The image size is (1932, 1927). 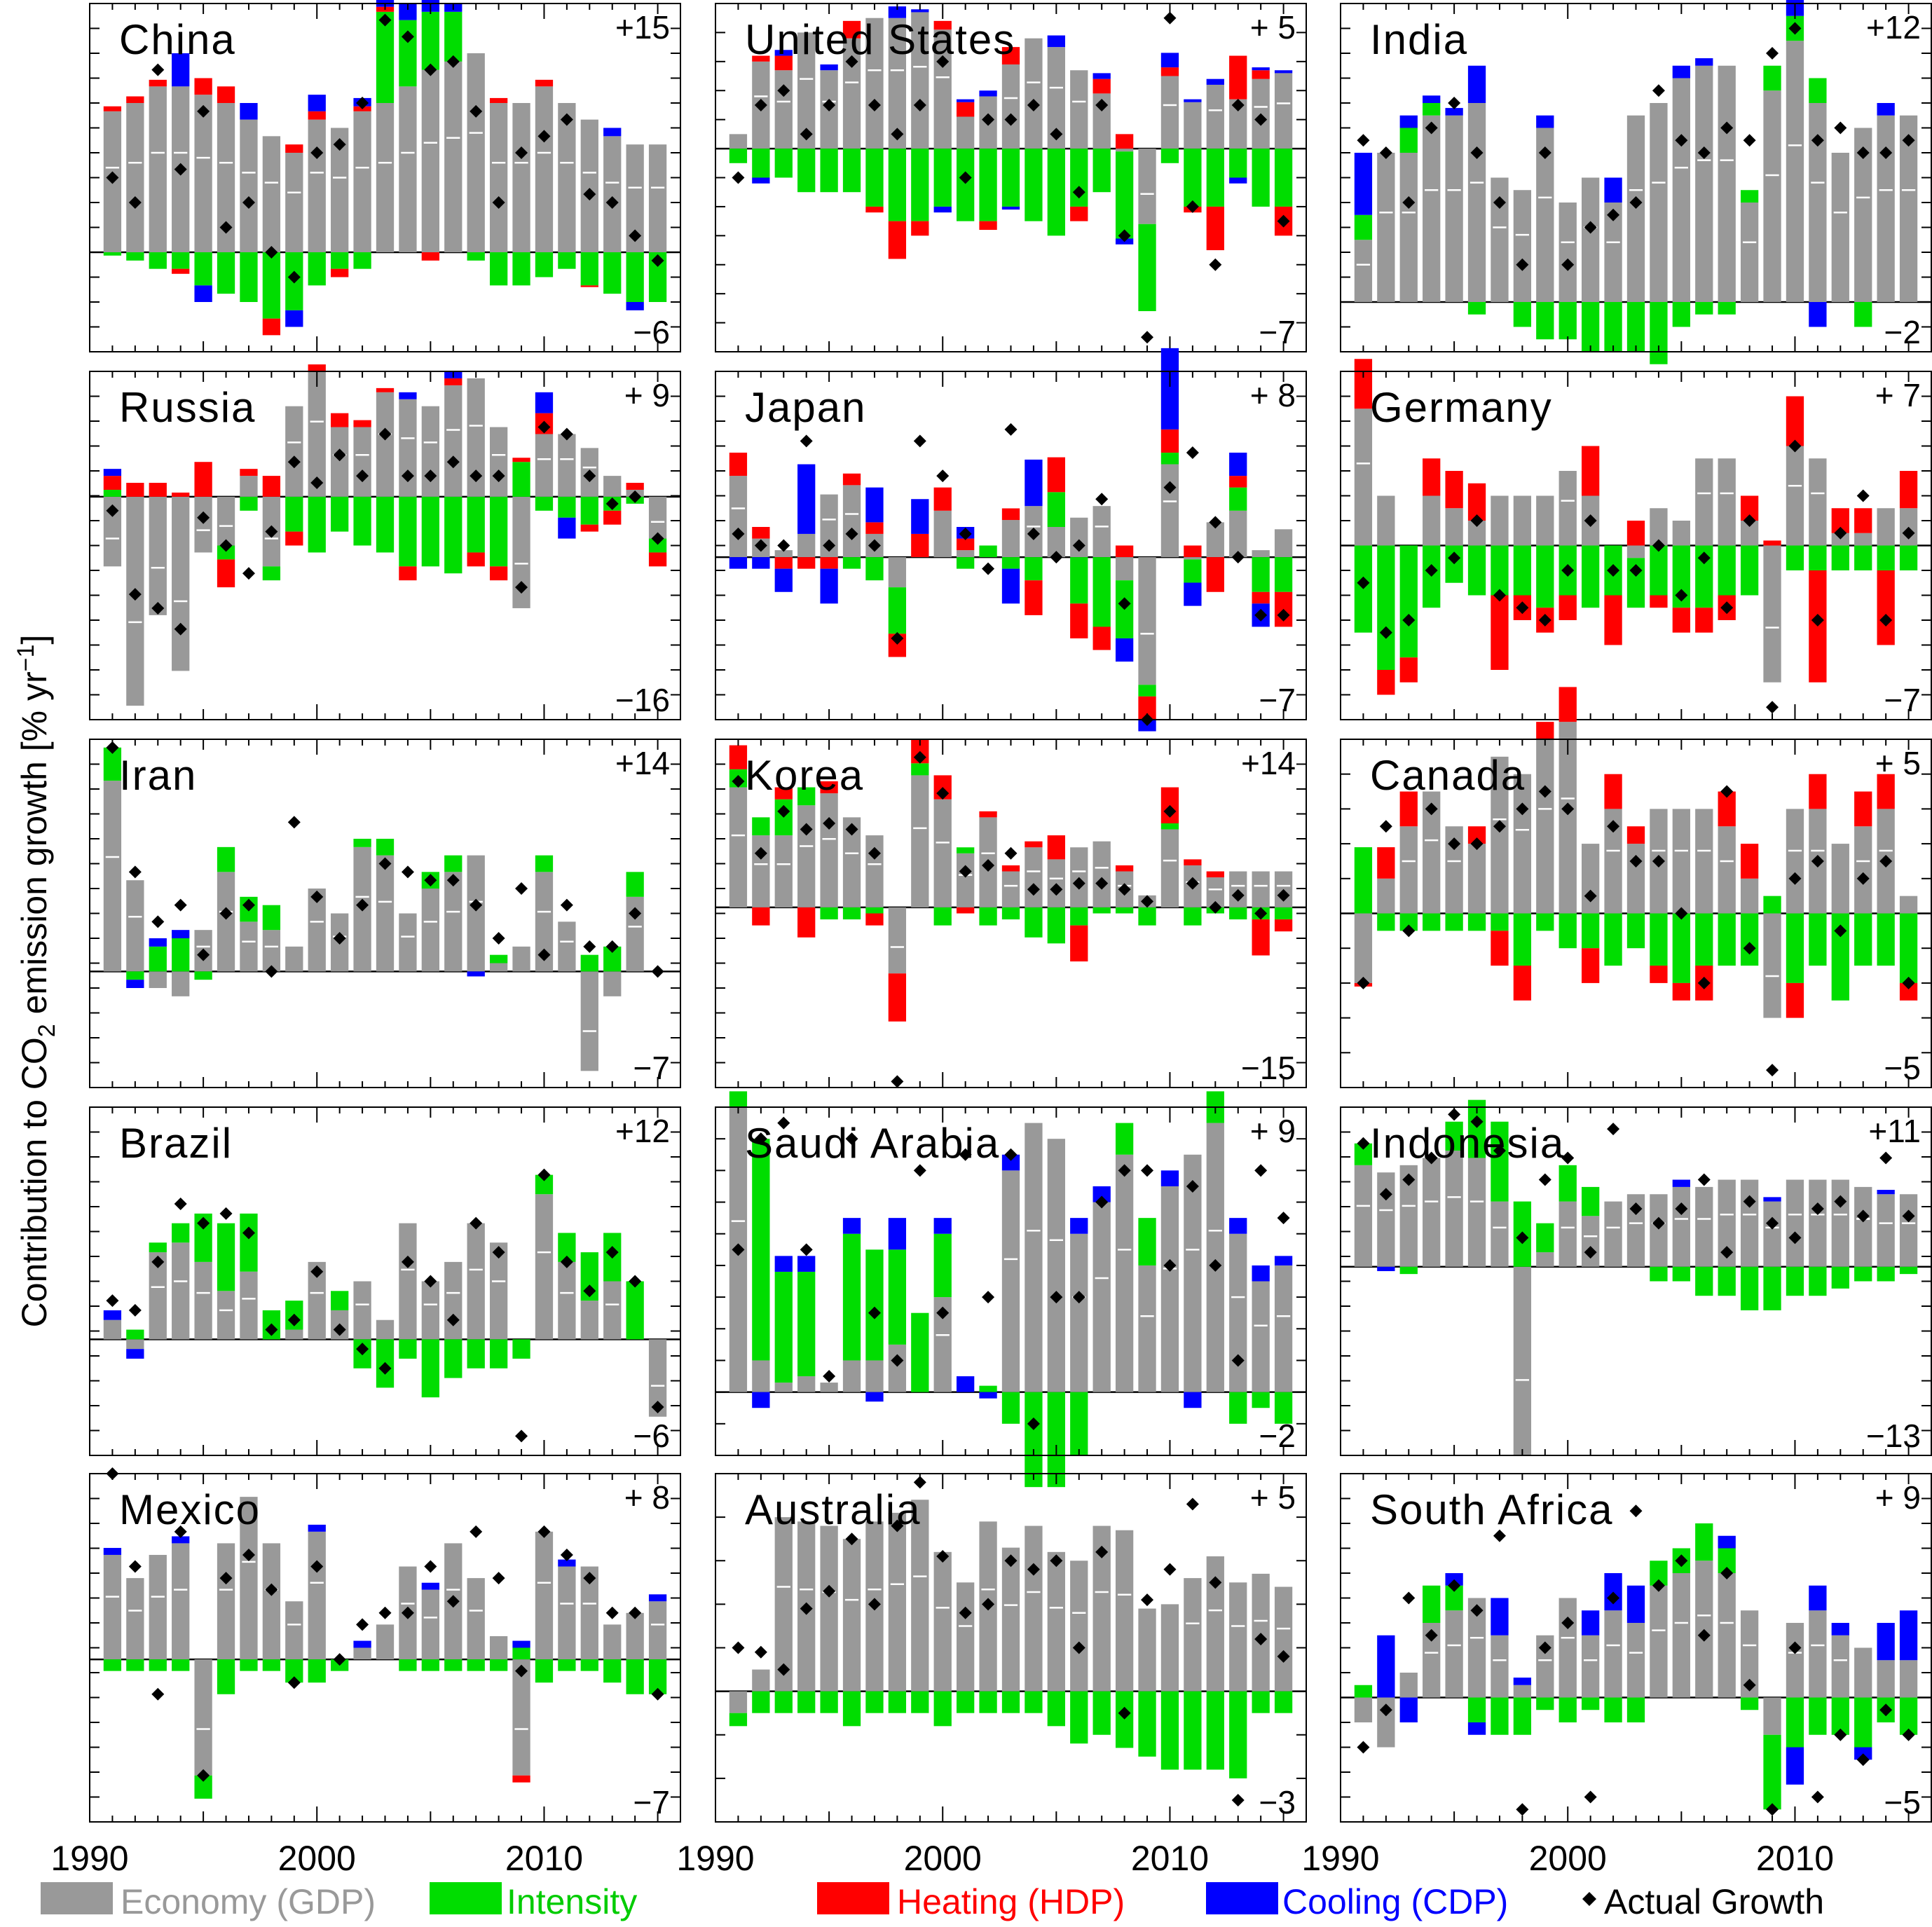 I want to click on bar-intensity-2009, so click(x=1147, y=917).